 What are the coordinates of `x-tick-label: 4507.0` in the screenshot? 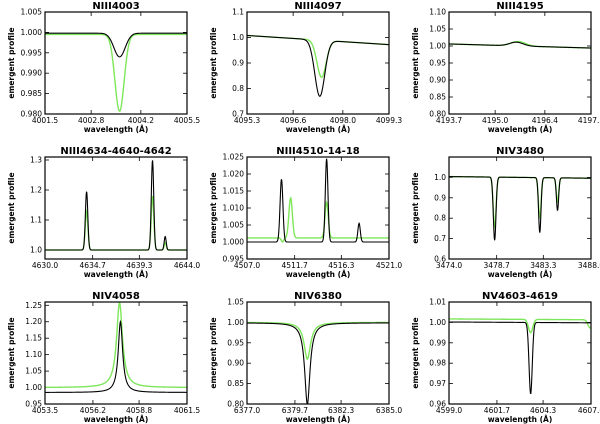 It's located at (247, 265).